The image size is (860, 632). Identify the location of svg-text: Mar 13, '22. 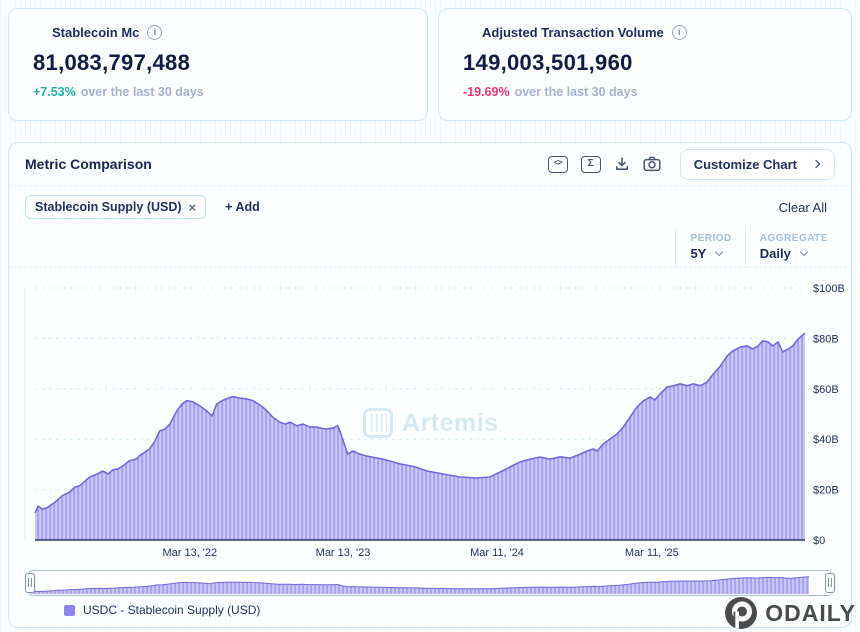
(189, 553).